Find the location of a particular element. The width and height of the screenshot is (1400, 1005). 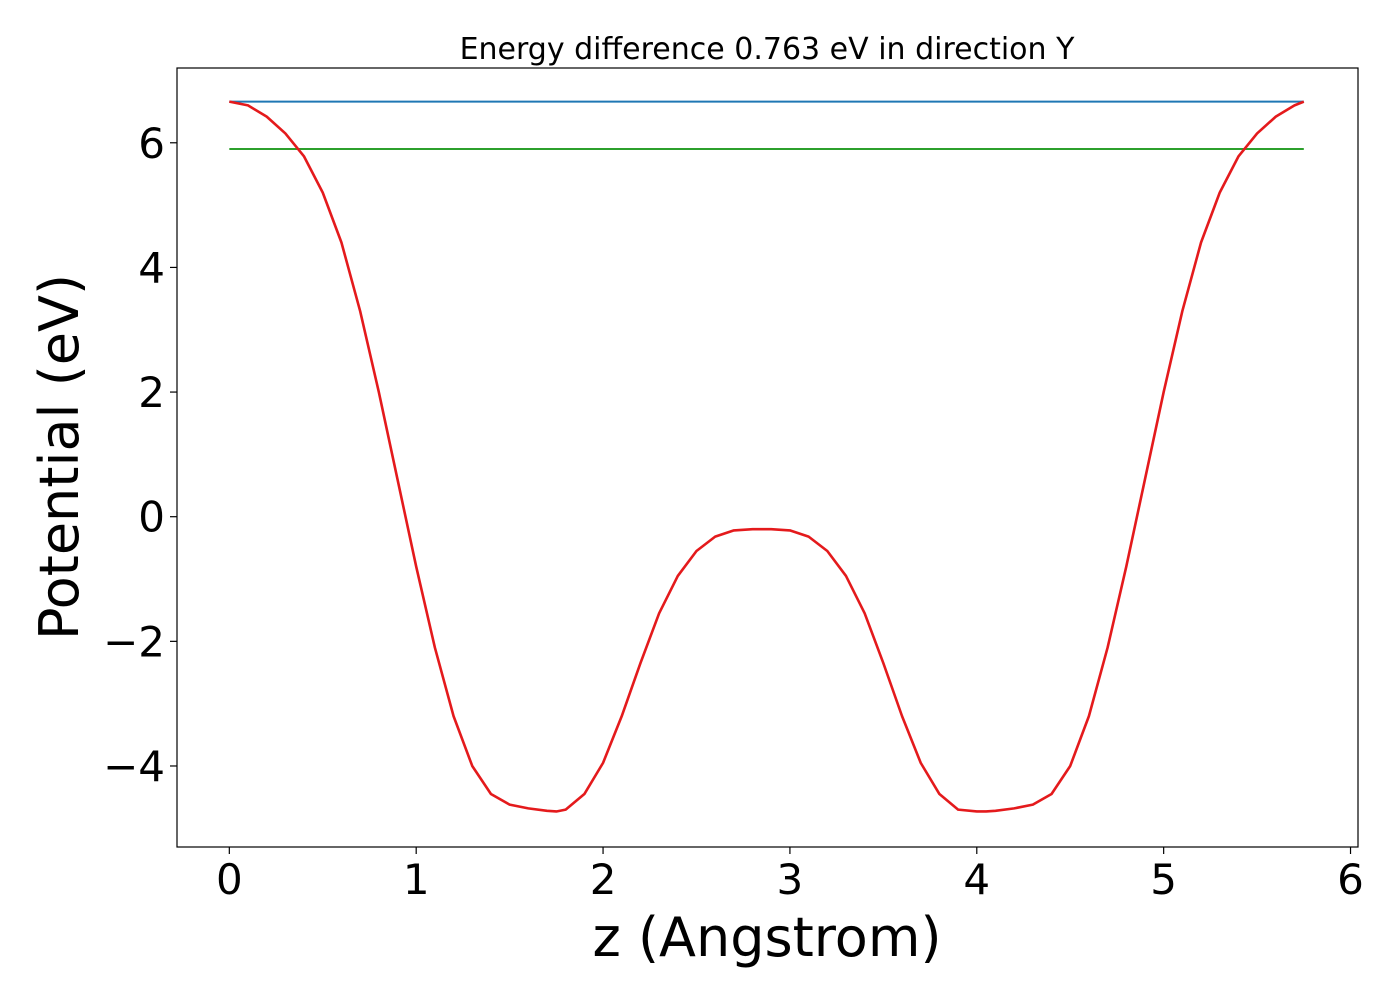

y-axis-label: Potential (eV) is located at coordinates (59, 457).